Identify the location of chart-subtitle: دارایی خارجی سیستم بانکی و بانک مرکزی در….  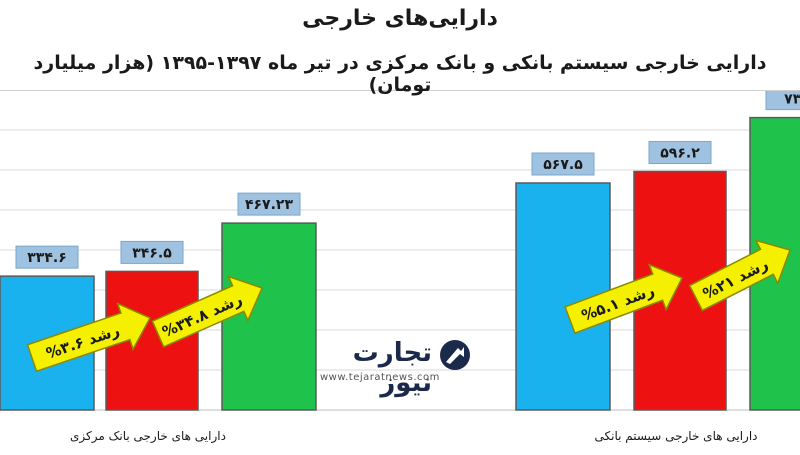
(400, 74).